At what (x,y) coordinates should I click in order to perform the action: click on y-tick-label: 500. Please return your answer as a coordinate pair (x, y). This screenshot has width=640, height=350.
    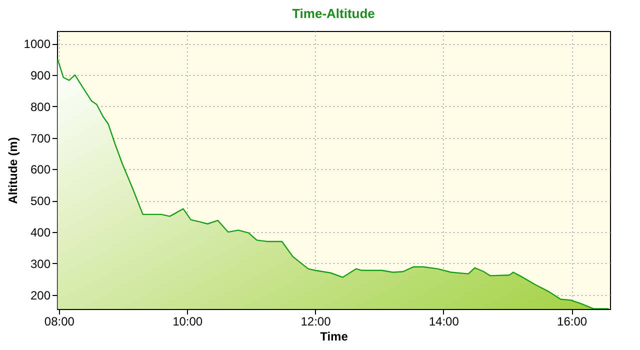
    Looking at the image, I should click on (40, 201).